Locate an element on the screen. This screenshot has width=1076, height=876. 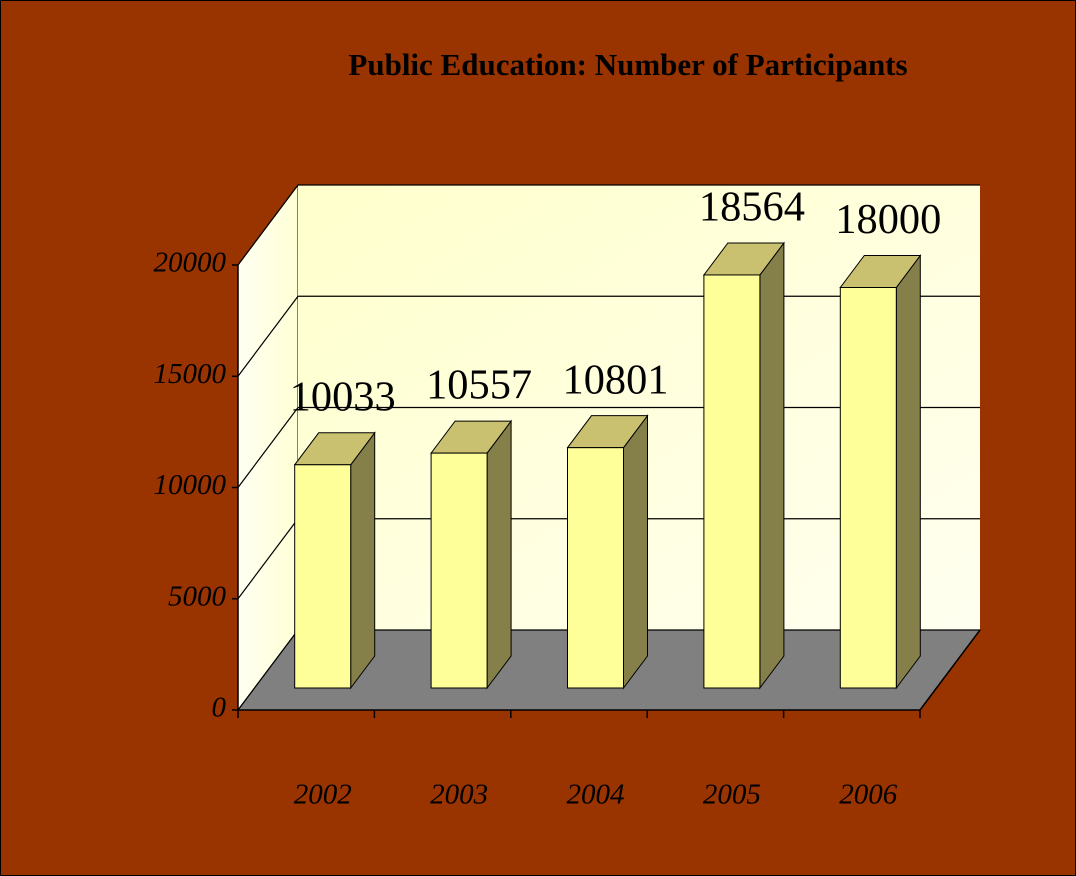
value-label: 10557 is located at coordinates (479, 386).